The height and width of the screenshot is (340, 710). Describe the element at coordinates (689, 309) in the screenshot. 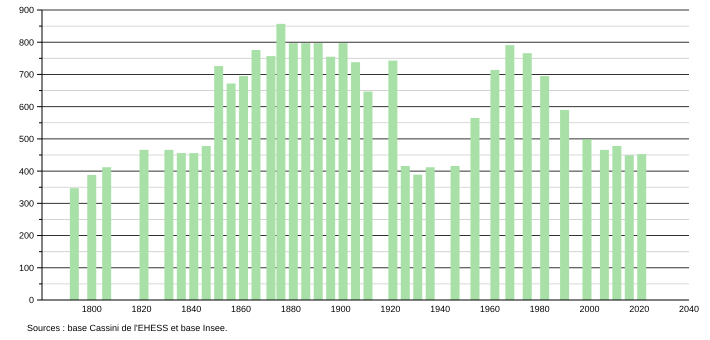

I see `x-tick-label: 2040` at that location.